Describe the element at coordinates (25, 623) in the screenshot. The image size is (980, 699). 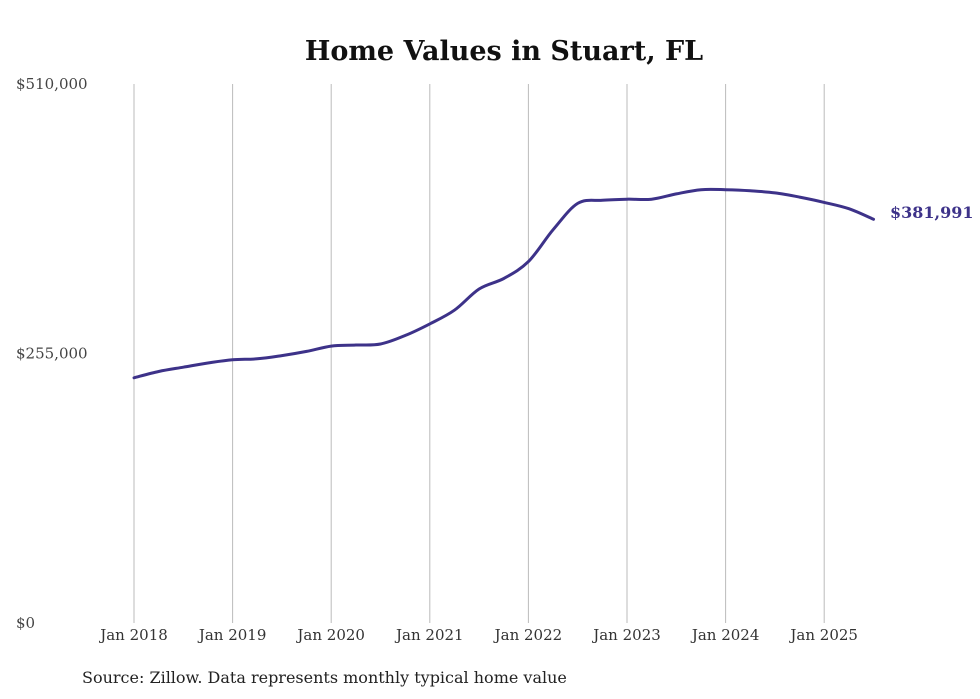
I see `y-tick-label: $0` at that location.